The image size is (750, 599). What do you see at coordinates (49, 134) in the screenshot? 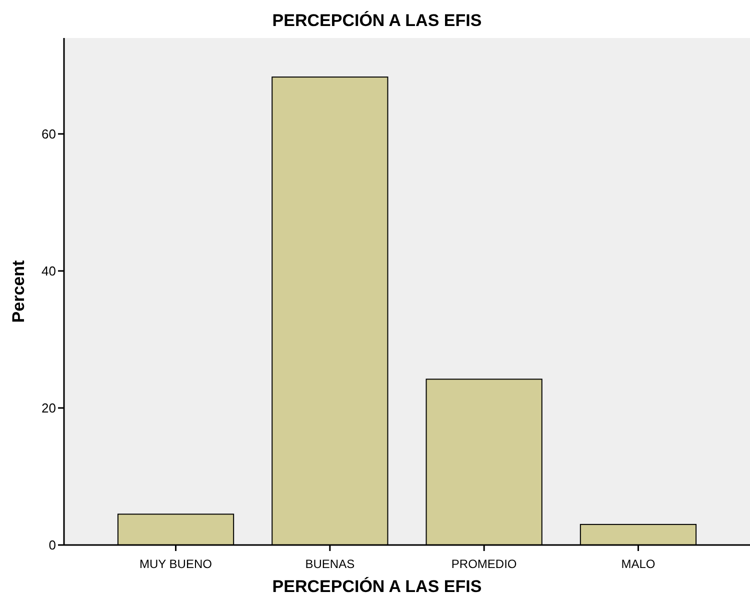
I see `y-tick-label: 60` at bounding box center [49, 134].